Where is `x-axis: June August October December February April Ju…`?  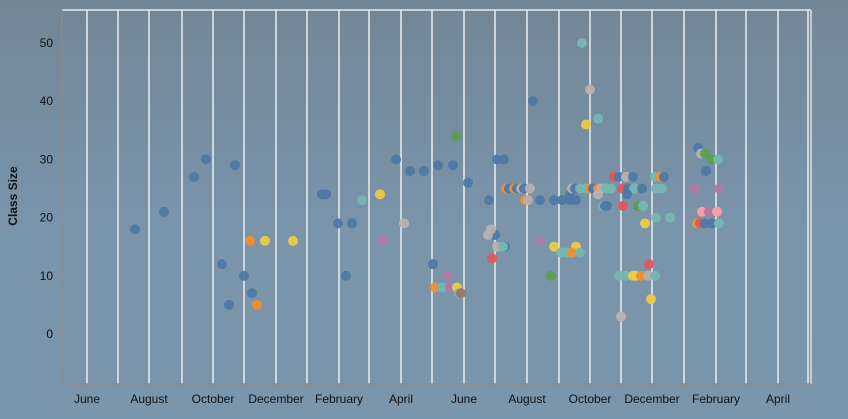
x-axis: June August October December February April Ju… is located at coordinates (441, 395).